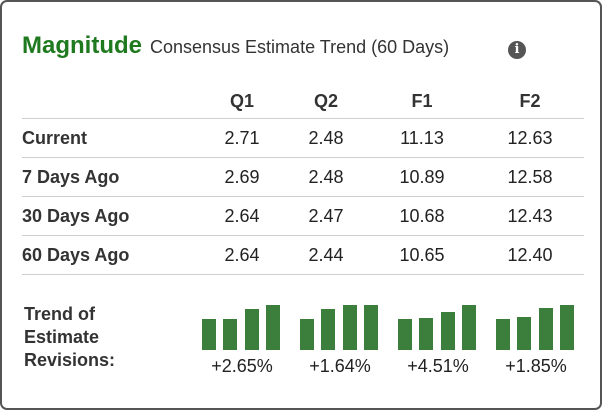 The width and height of the screenshot is (602, 410). What do you see at coordinates (422, 138) in the screenshot?
I see `table-cell: 11.13` at bounding box center [422, 138].